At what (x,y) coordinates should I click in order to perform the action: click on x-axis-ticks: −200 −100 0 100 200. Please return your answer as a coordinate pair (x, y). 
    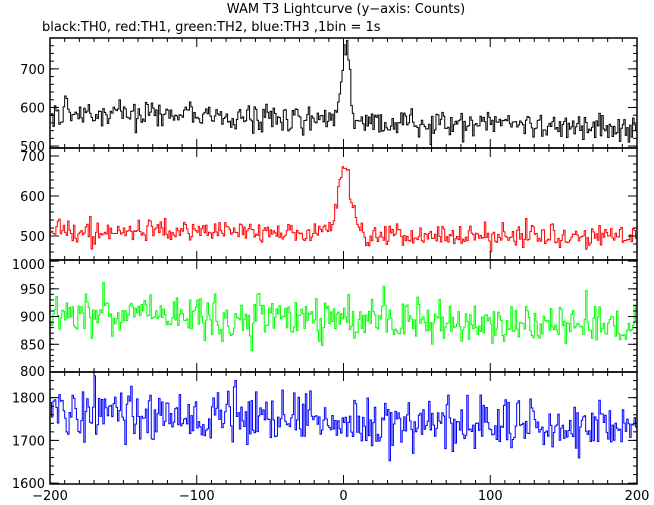
    Looking at the image, I should click on (340, 496).